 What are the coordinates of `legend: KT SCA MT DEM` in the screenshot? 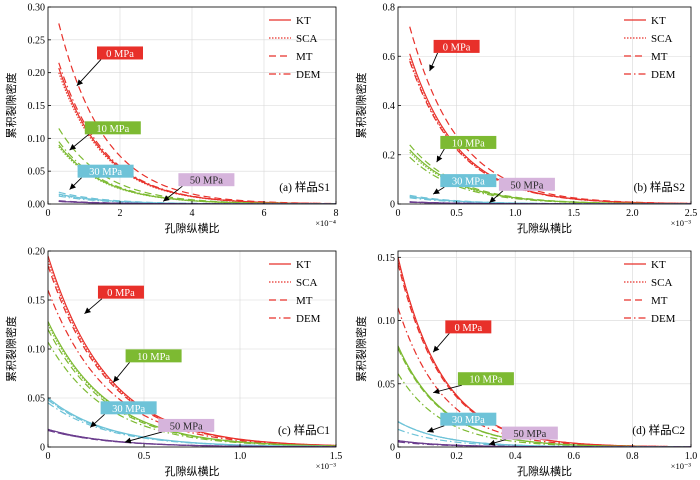 It's located at (650, 292).